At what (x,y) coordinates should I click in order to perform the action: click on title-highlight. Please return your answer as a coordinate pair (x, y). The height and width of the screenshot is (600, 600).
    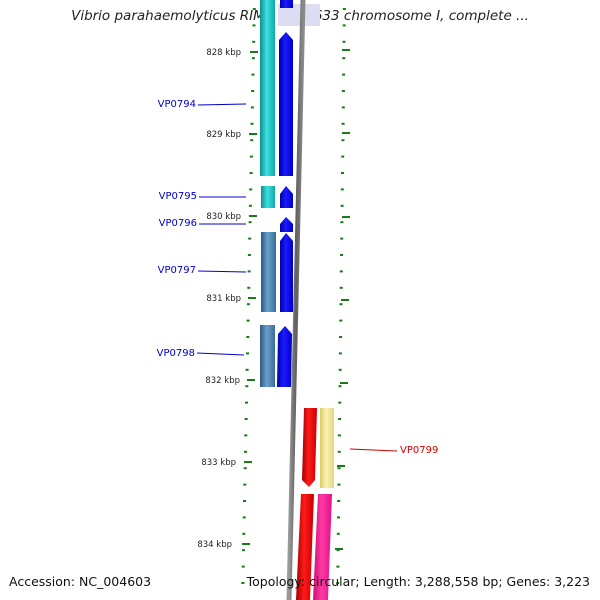
    Looking at the image, I should click on (299, 15).